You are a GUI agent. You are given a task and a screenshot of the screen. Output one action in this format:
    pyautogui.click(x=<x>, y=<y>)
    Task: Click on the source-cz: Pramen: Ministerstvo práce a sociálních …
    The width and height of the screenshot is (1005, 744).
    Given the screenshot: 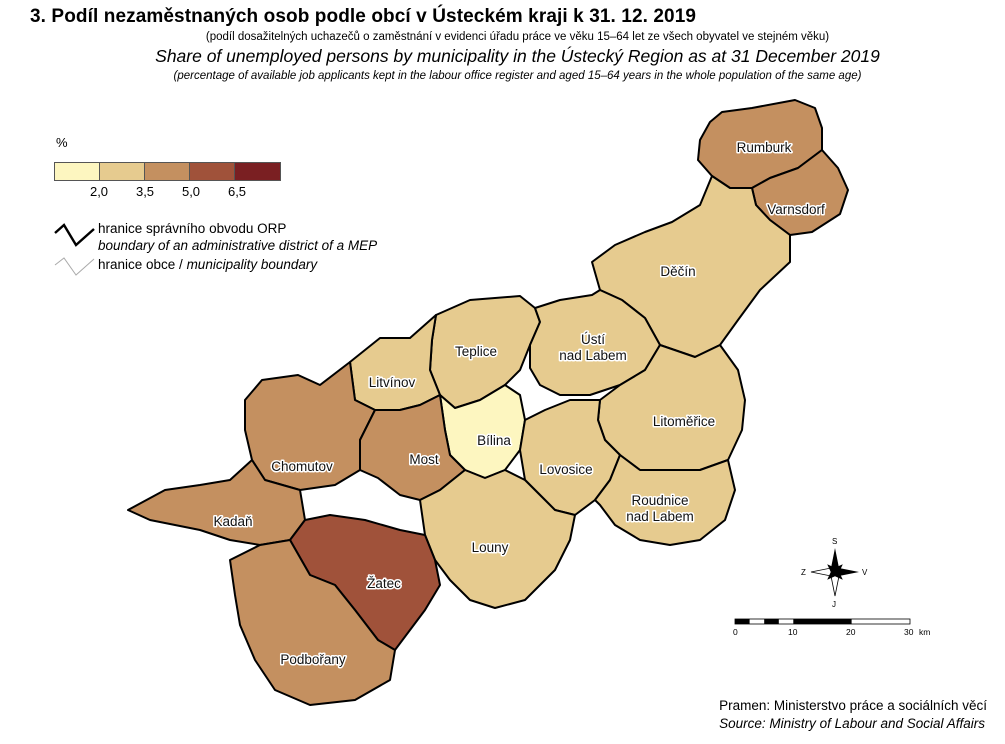 What is the action you would take?
    pyautogui.click(x=853, y=705)
    